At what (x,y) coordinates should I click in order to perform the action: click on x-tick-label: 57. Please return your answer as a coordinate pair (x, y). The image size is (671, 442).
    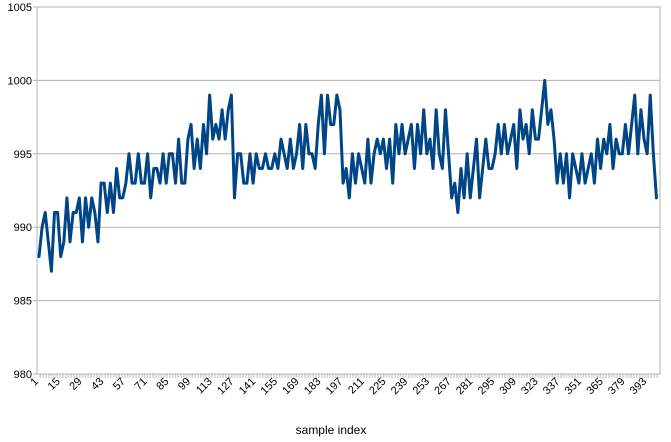
    Looking at the image, I should click on (119, 384).